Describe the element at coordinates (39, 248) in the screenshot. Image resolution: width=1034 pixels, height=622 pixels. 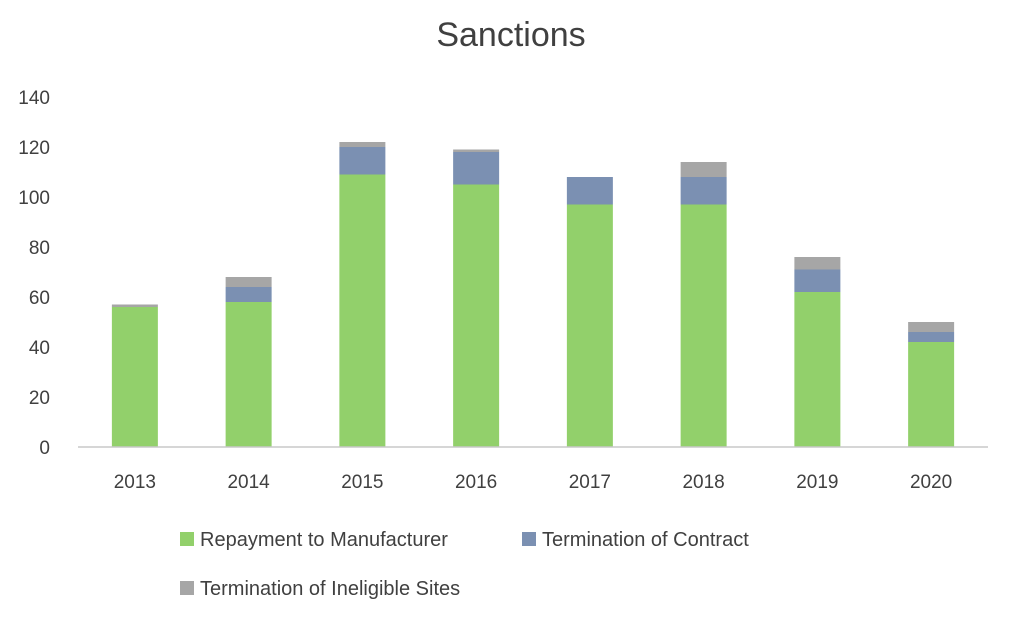
I see `y-tick-label: 80` at that location.